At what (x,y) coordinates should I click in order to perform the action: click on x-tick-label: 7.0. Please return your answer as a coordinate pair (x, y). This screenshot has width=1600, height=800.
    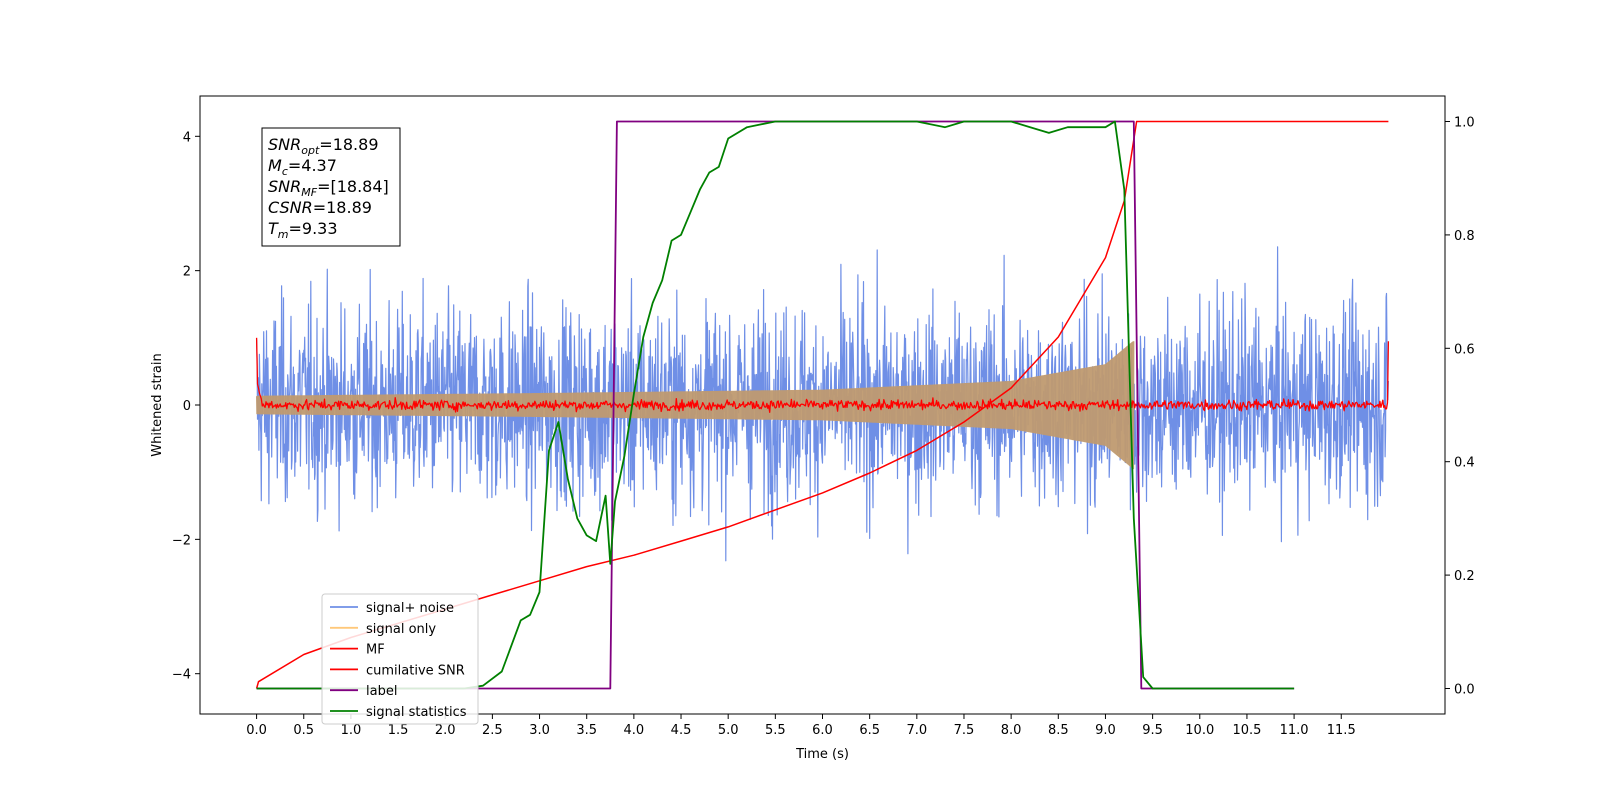
    Looking at the image, I should click on (916, 730).